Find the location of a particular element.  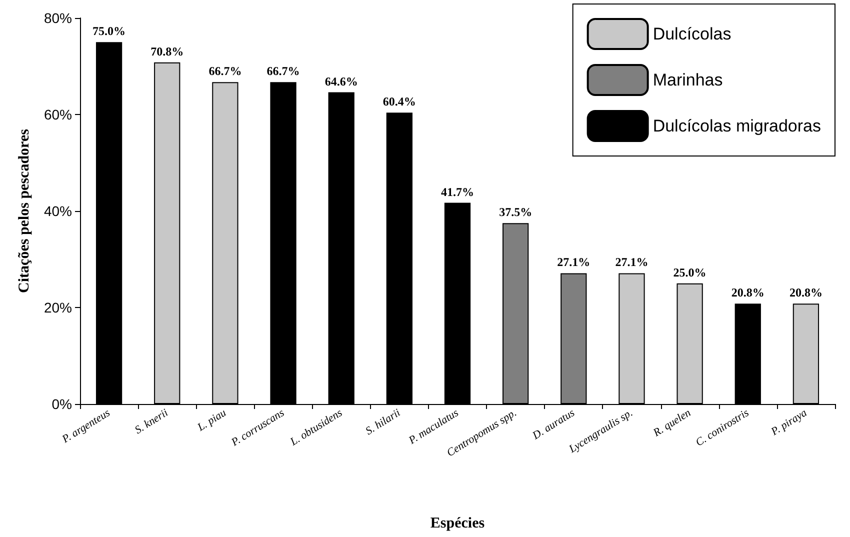

y-tick-label: 40% is located at coordinates (58, 211).